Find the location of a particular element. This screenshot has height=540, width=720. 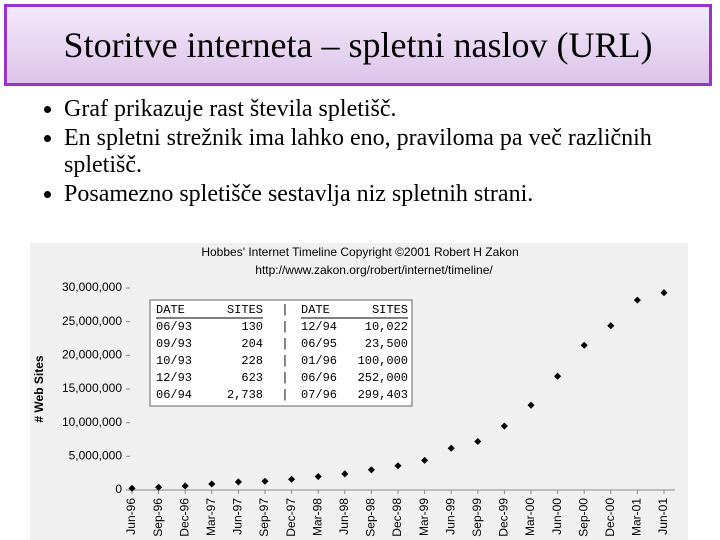

table-cell: 130 is located at coordinates (252, 327).